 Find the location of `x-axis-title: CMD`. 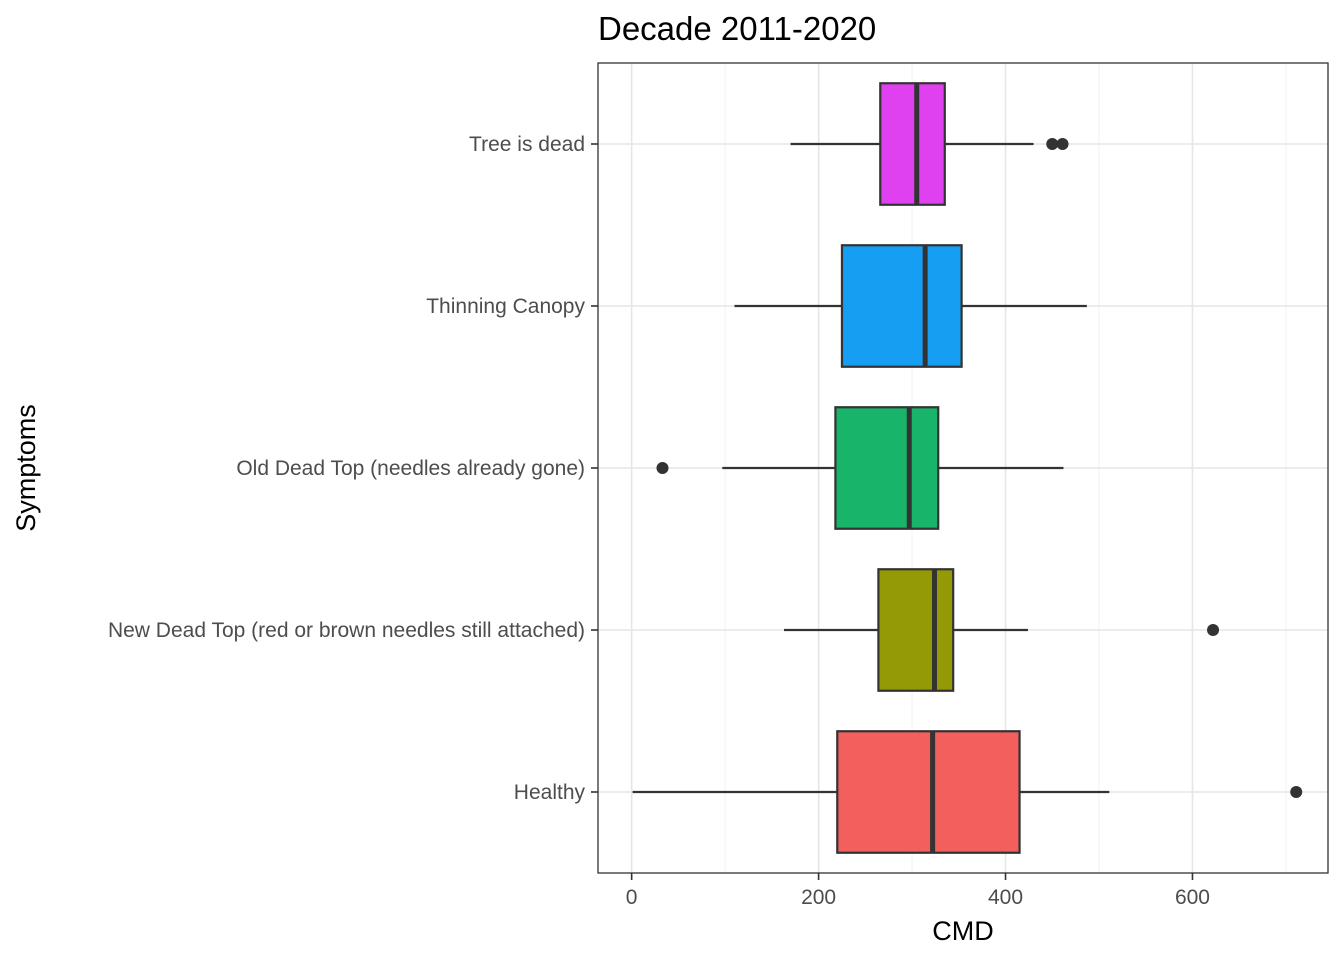

x-axis-title: CMD is located at coordinates (963, 931).